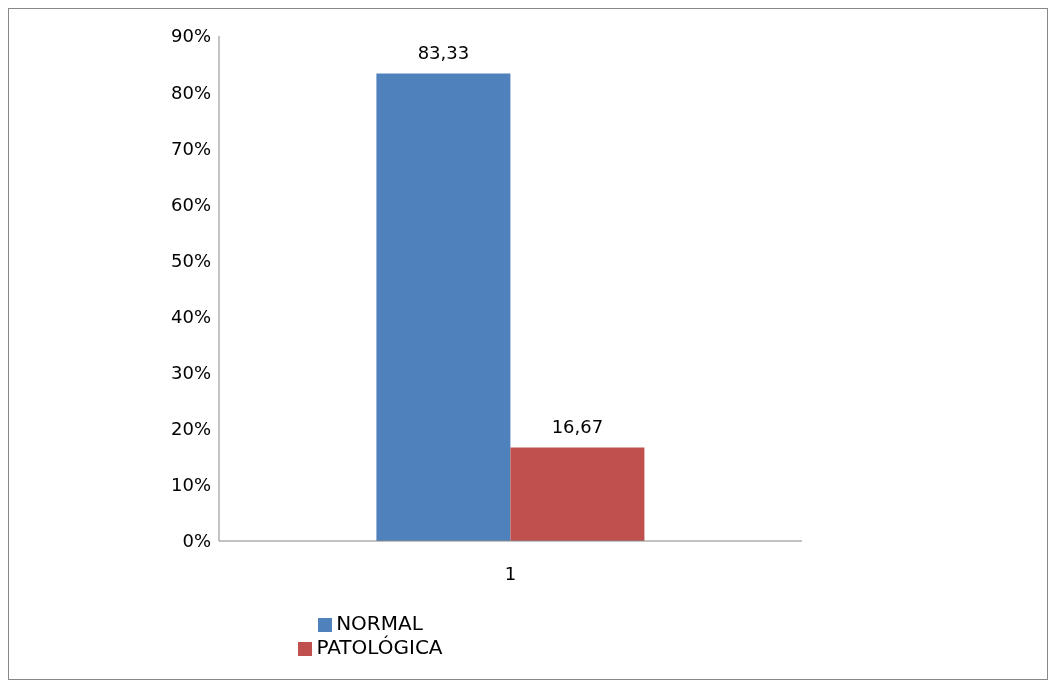 The height and width of the screenshot is (688, 1056). I want to click on data-label: 16,67, so click(577, 427).